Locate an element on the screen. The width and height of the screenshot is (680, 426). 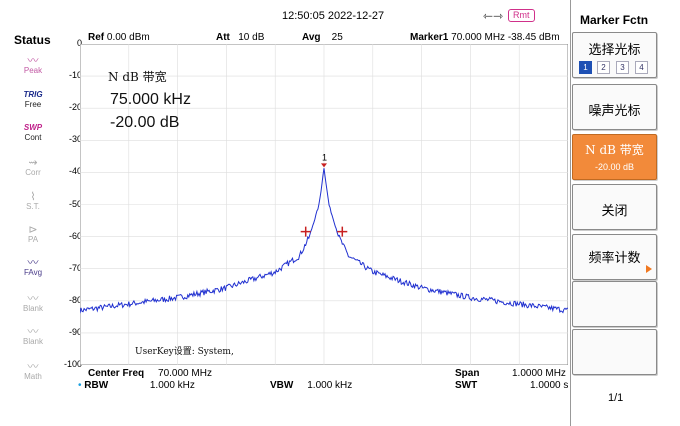
off-button: 关闭 is located at coordinates (614, 207).